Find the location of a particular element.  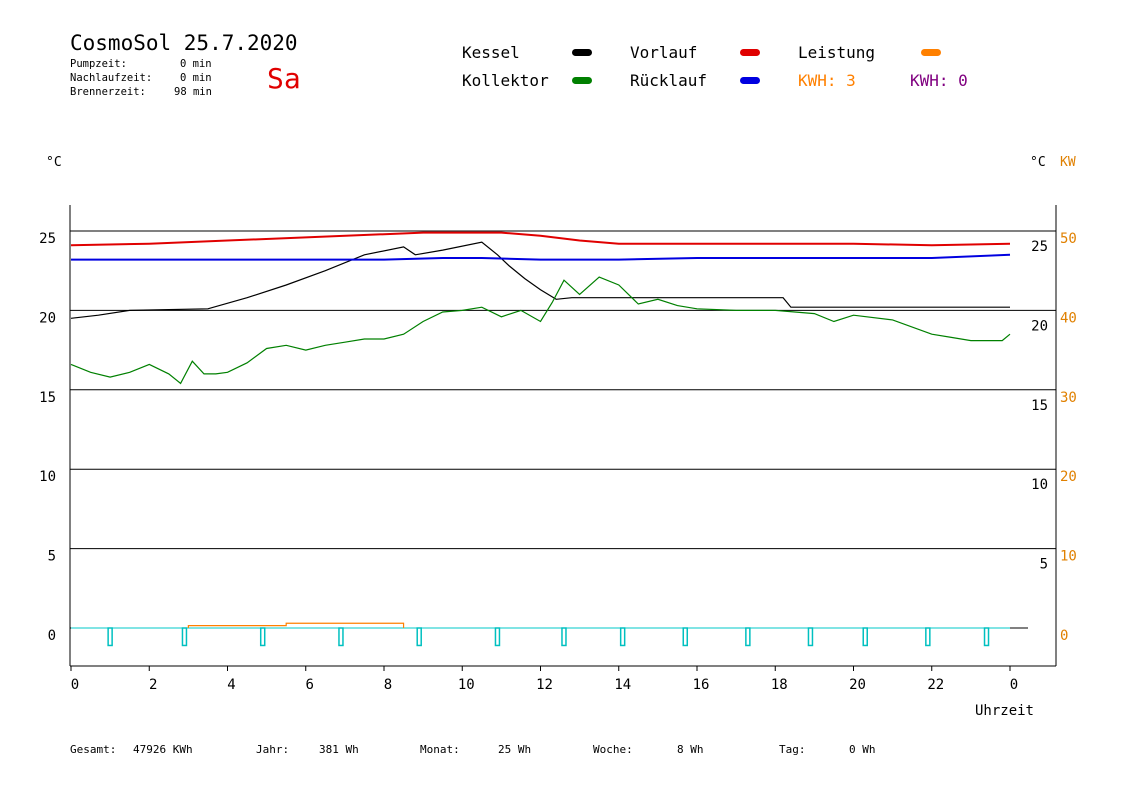

y-right-tick-label: 5 is located at coordinates (1044, 565).